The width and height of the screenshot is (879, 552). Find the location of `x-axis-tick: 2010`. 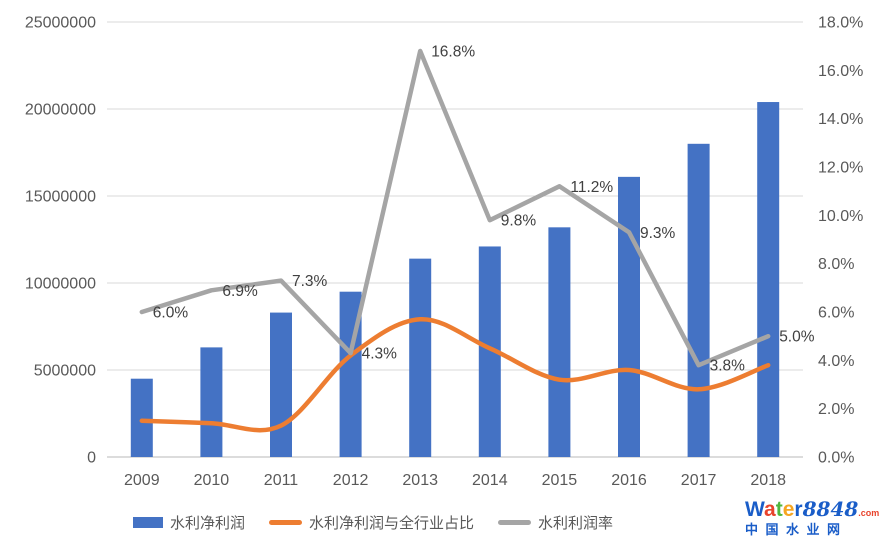

x-axis-tick: 2010 is located at coordinates (212, 480).